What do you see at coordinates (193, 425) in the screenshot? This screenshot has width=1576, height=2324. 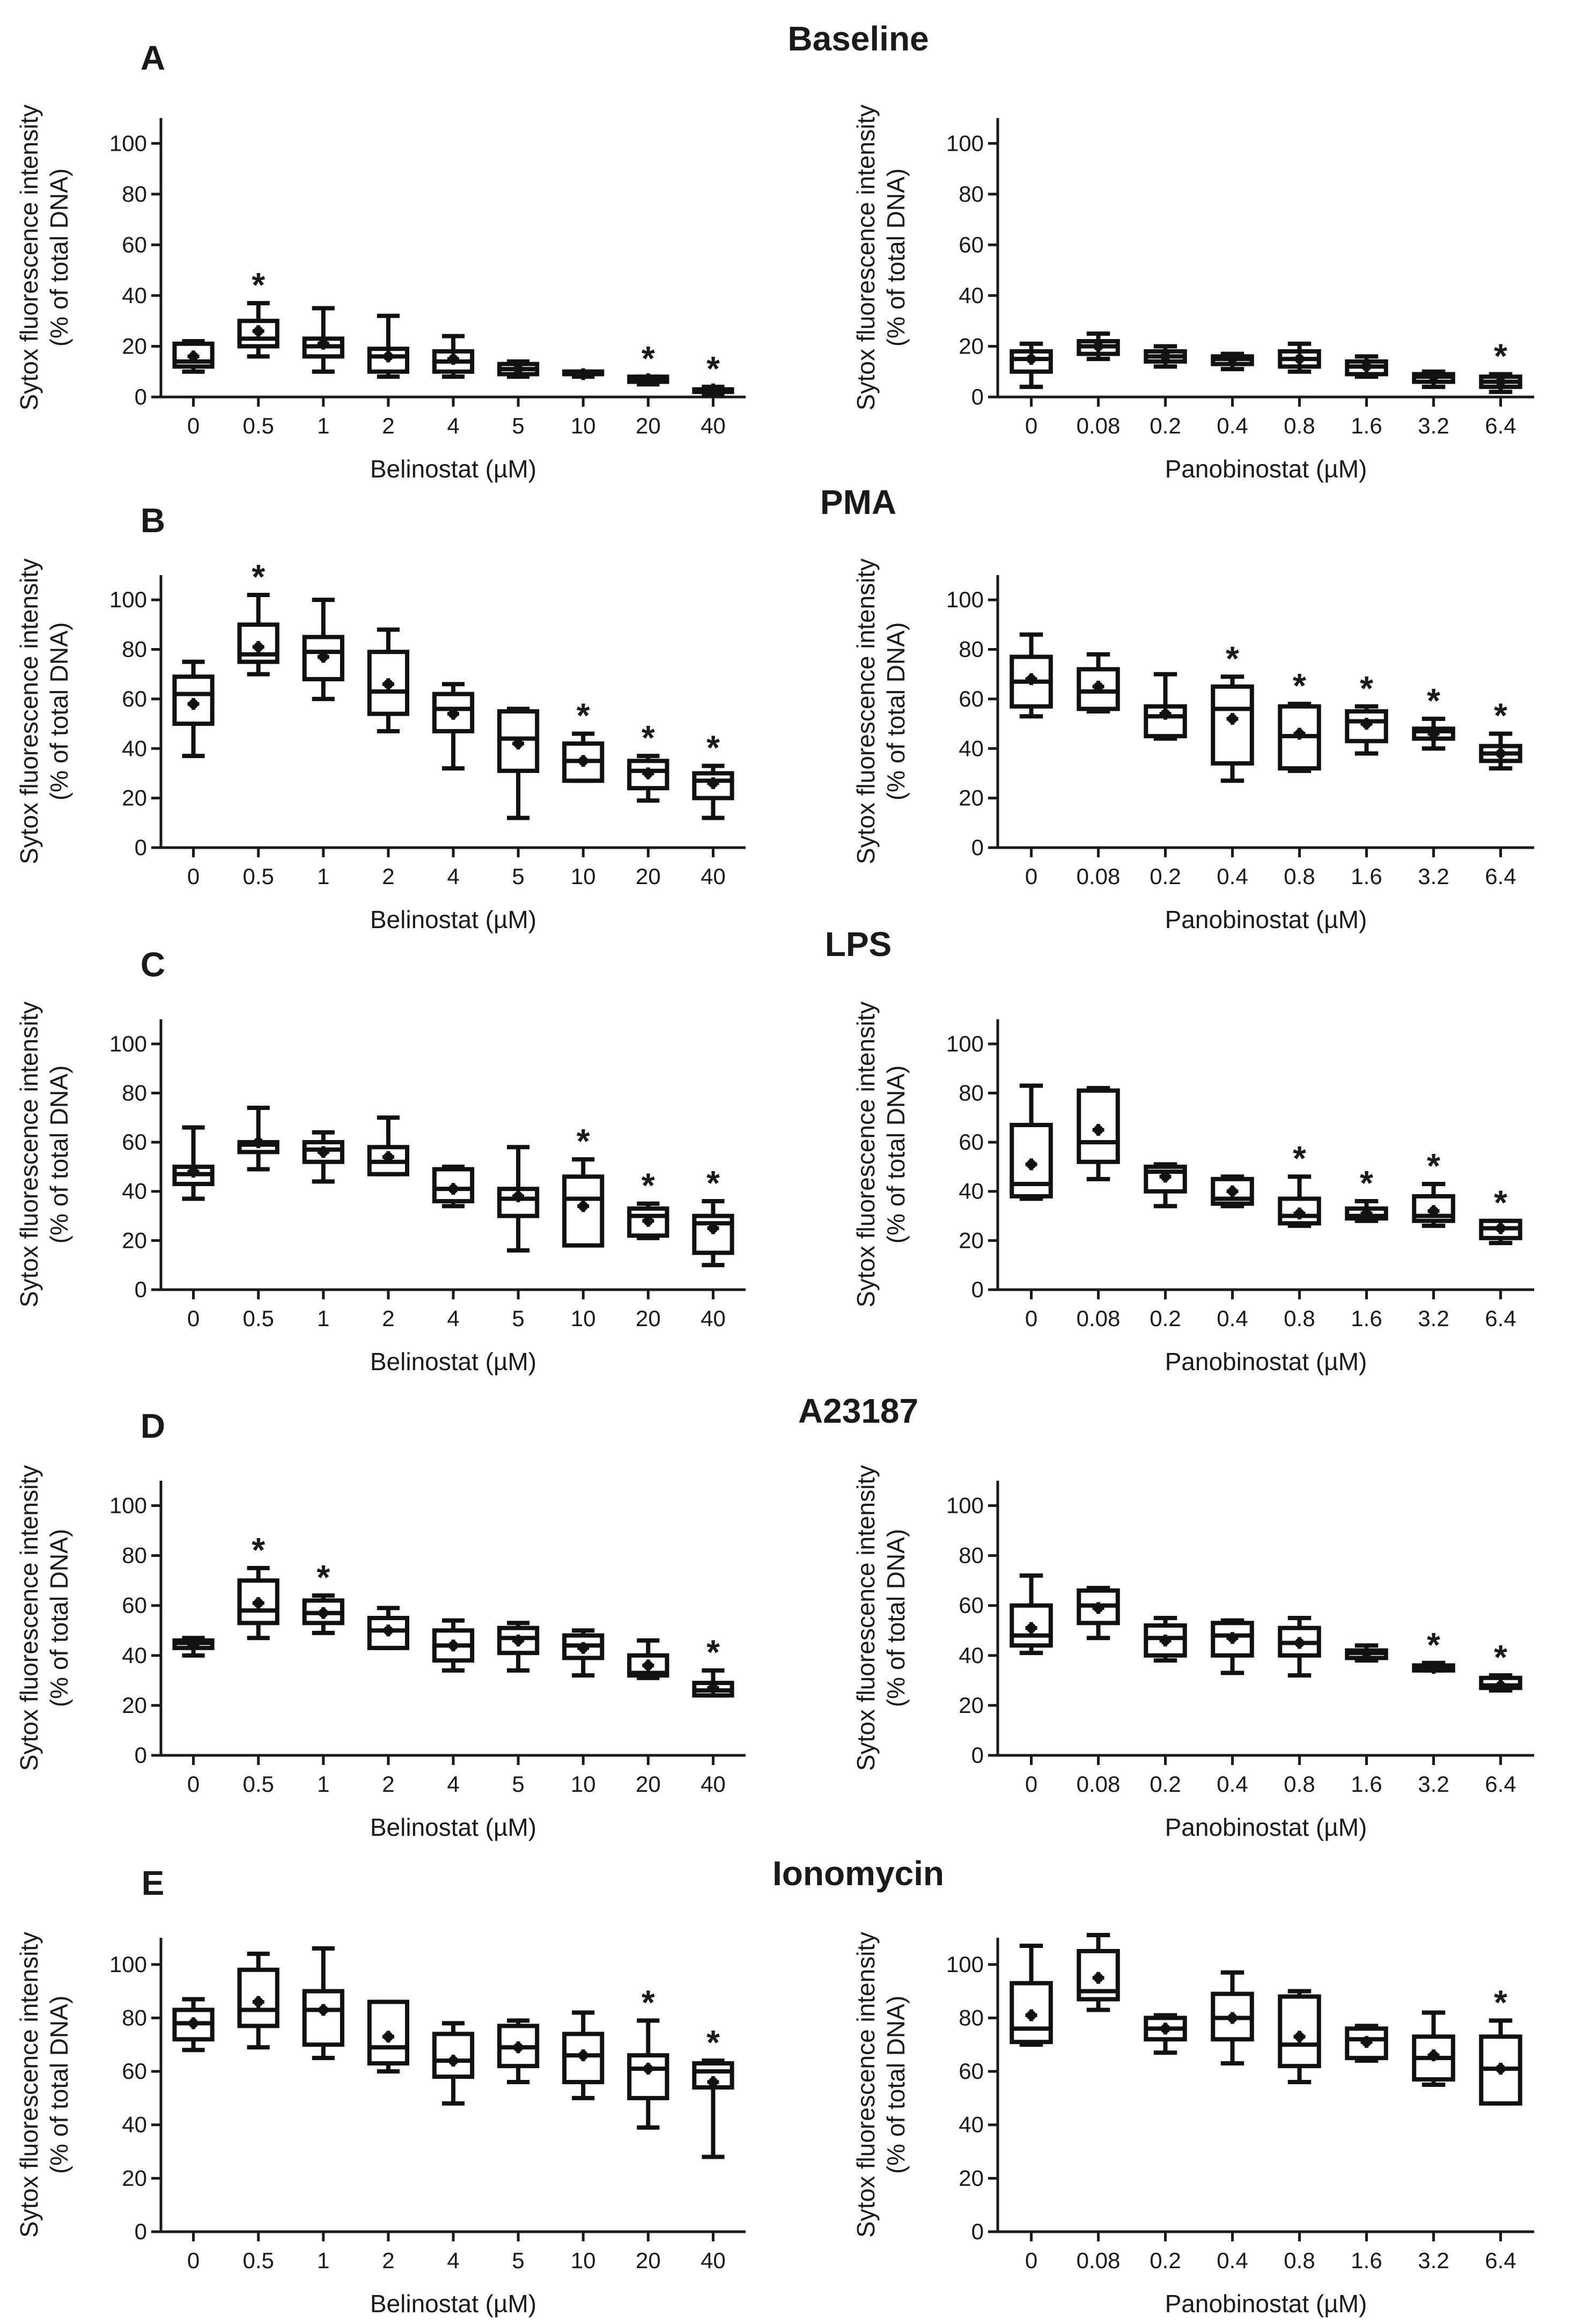 I see `x-tick-label: 0` at bounding box center [193, 425].